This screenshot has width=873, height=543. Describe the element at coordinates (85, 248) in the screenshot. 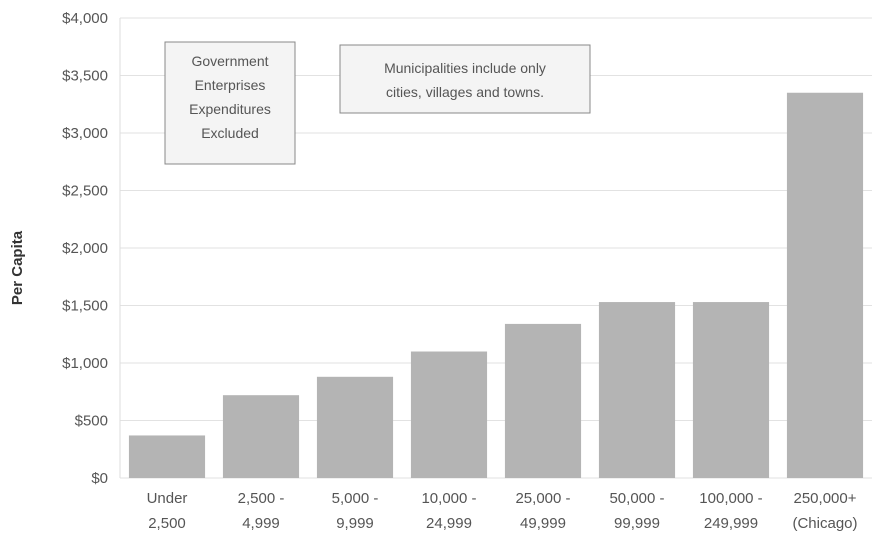

I see `y-tick-label: $2,000` at that location.